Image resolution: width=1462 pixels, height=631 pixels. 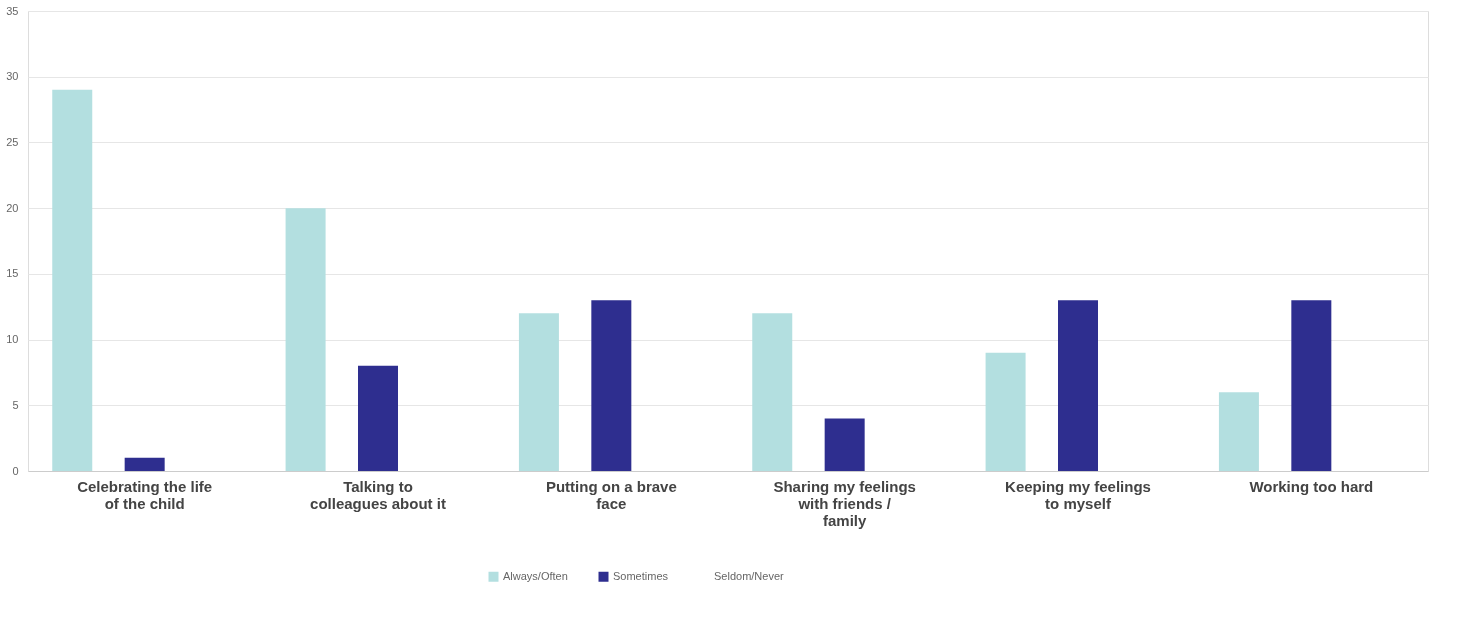 I want to click on y-tick-label: 10, so click(x=12, y=339).